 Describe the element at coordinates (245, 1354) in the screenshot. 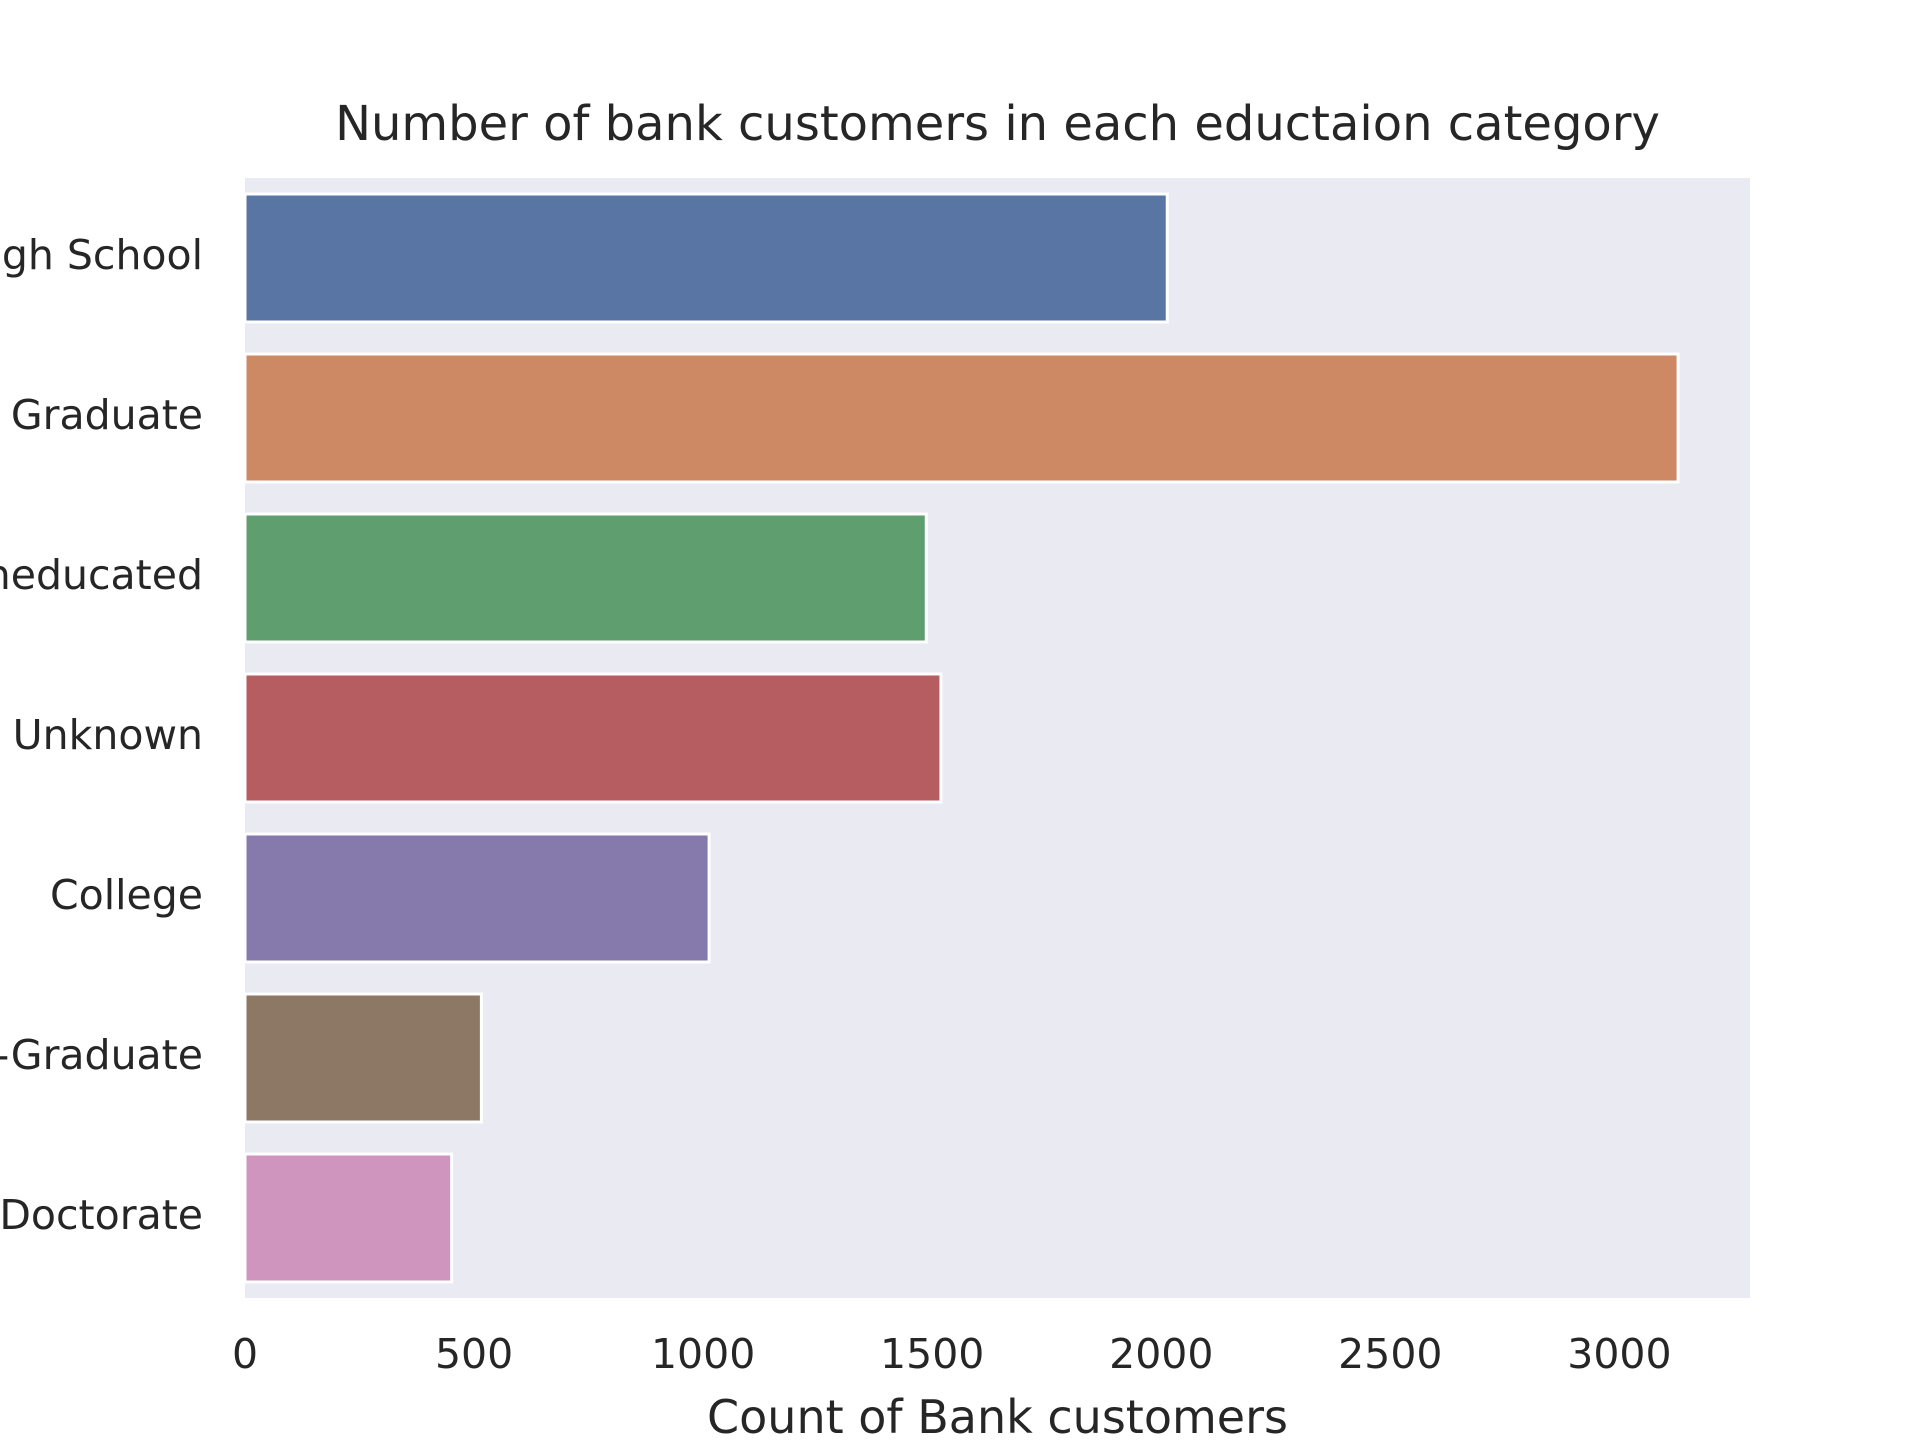

I see `x-tick-label: 0` at that location.